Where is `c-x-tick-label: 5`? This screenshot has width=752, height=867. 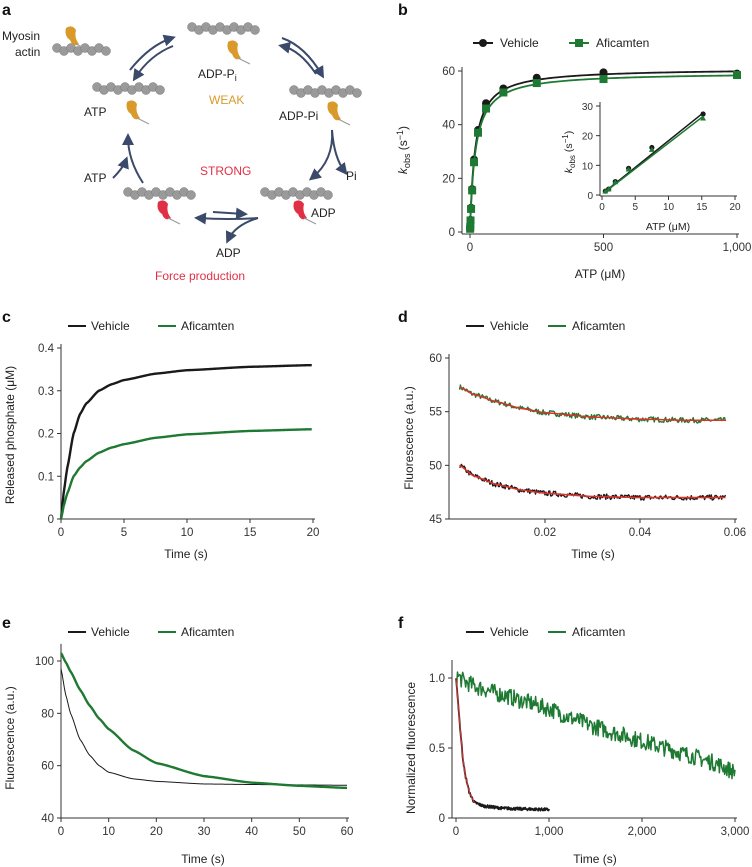
c-x-tick-label: 5 is located at coordinates (124, 533).